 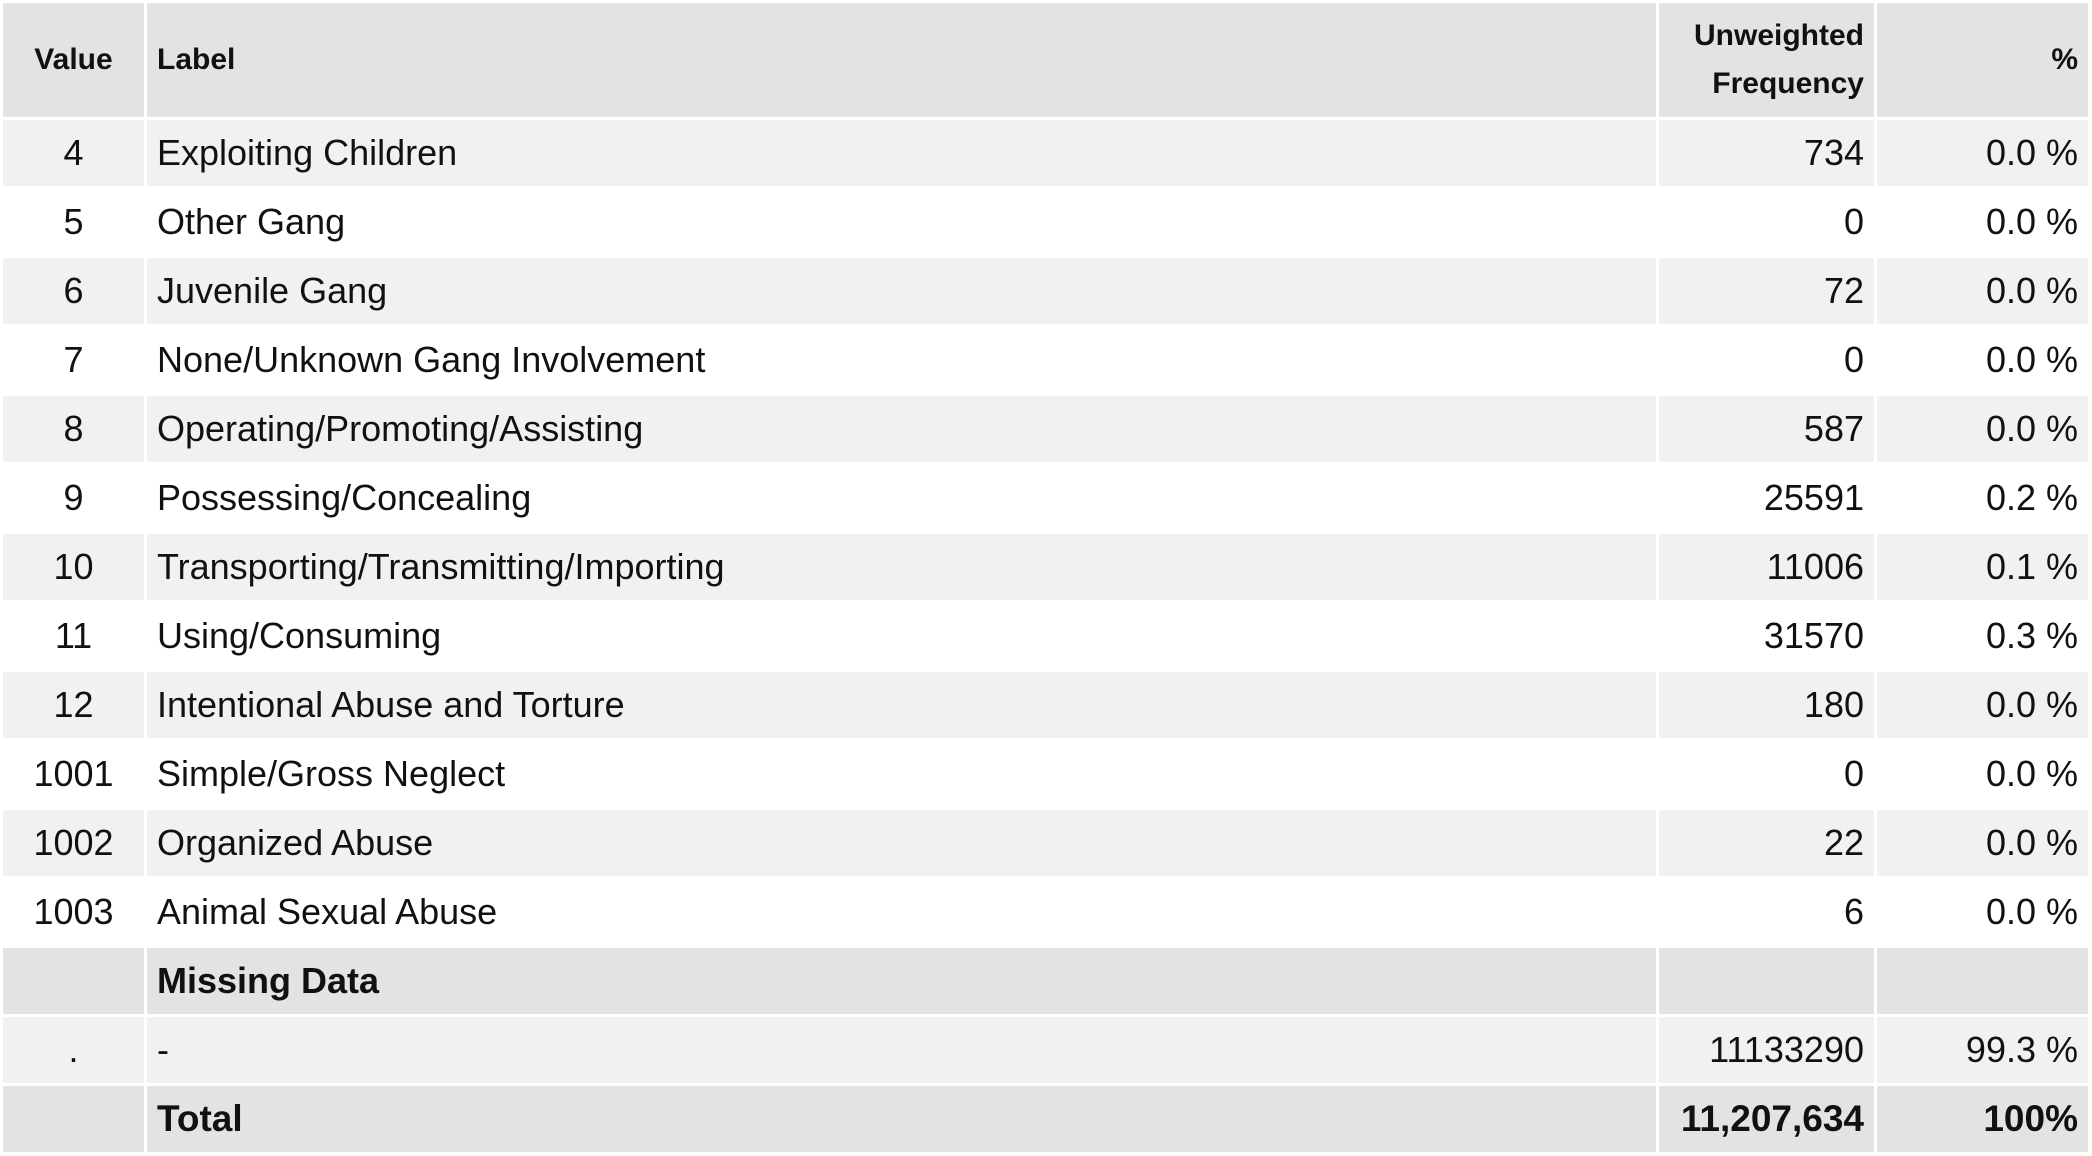 What do you see at coordinates (1982, 567) in the screenshot?
I see `cell-percent: 0.1 %` at bounding box center [1982, 567].